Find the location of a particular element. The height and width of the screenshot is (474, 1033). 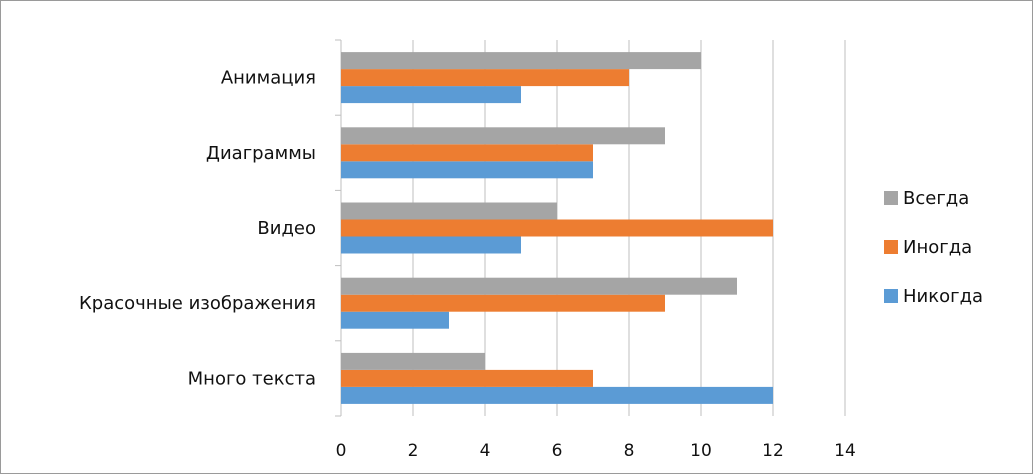

legend: Всегда Иногда Никогда is located at coordinates (933, 247).